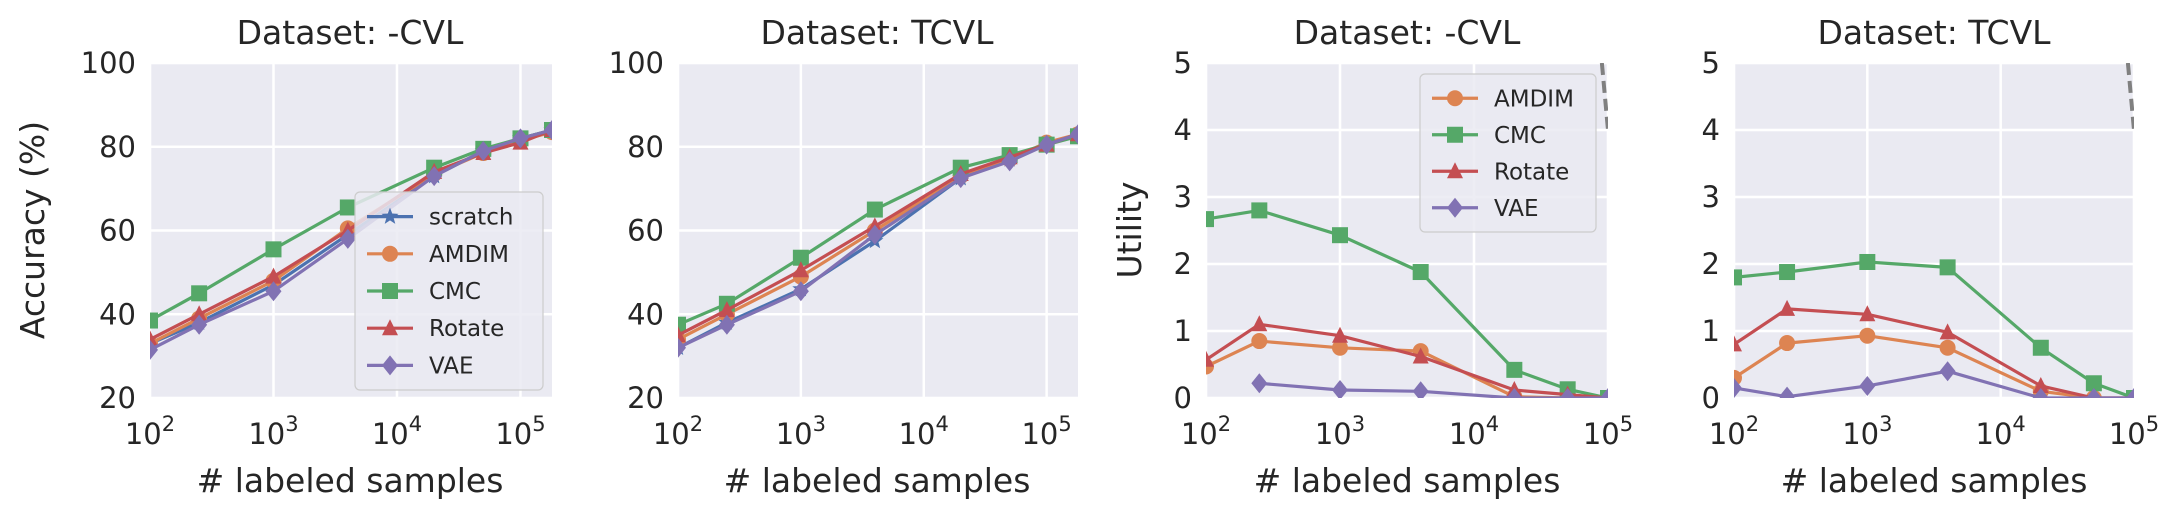 The image size is (2179, 520). What do you see at coordinates (877, 32) in the screenshot?
I see `panel-title: Dataset: TCVL` at bounding box center [877, 32].